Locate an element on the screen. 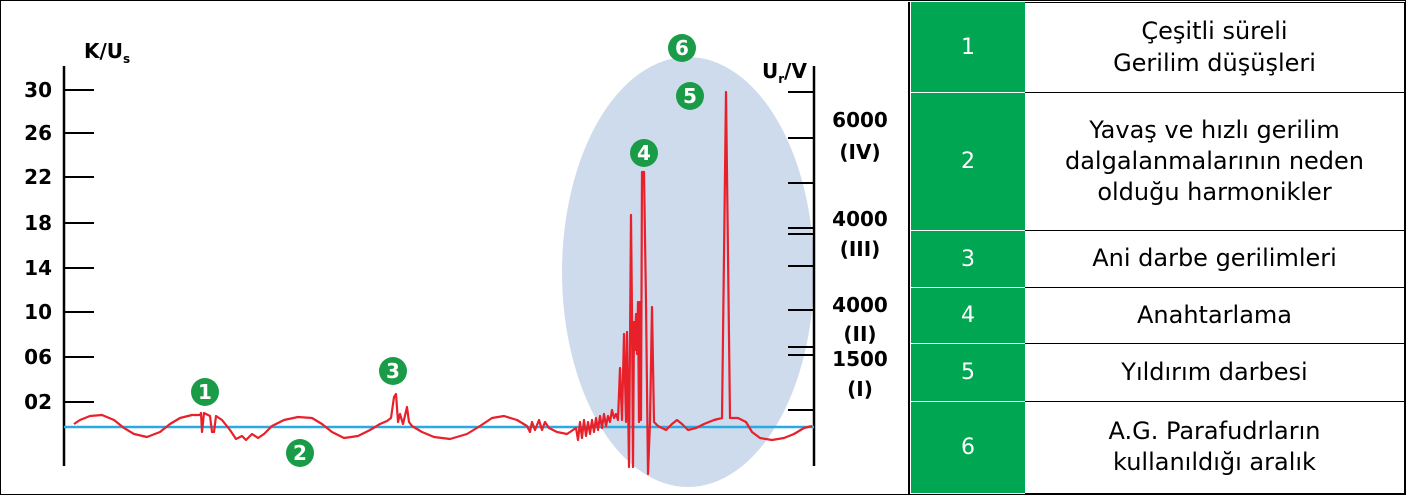 This screenshot has height=495, width=1406. legend-line: Anahtarlama is located at coordinates (1214, 314).